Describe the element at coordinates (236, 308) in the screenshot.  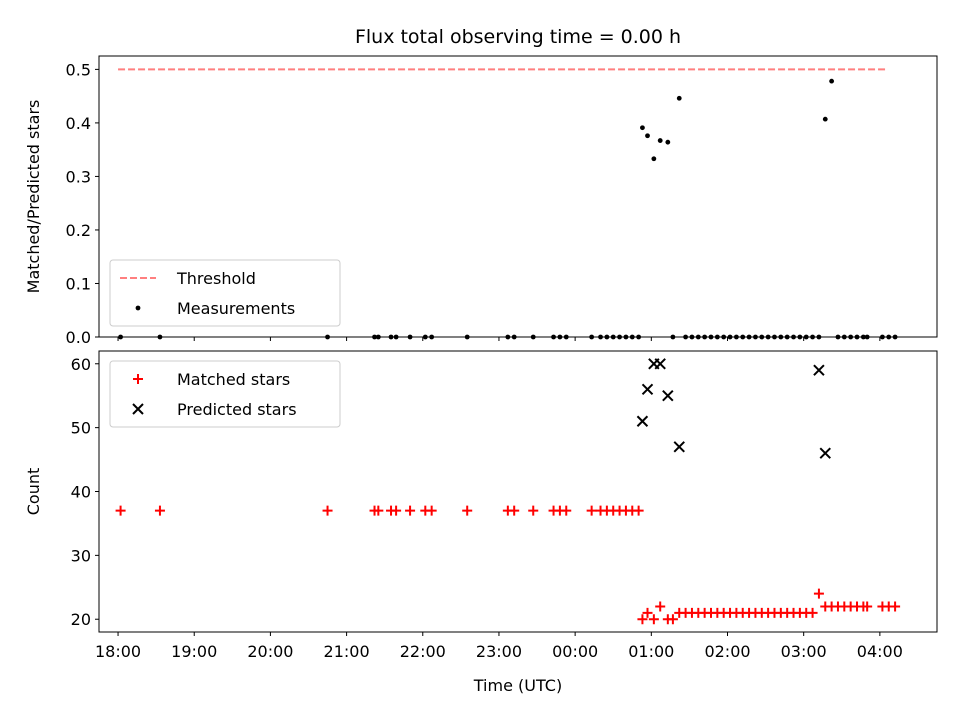
I see `legend-label: Measurements` at that location.